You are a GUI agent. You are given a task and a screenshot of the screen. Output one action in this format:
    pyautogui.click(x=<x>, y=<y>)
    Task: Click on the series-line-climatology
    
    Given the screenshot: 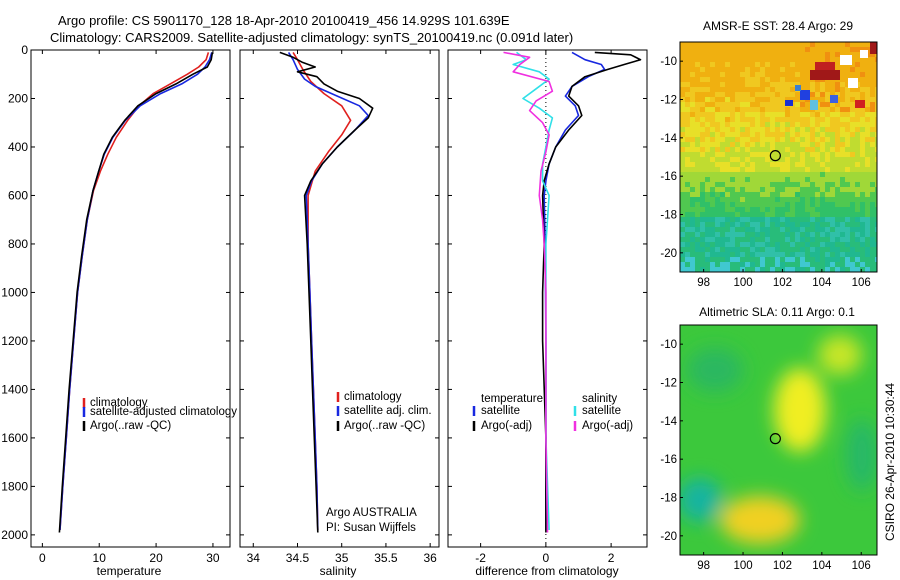 What is the action you would take?
    pyautogui.click(x=134, y=291)
    